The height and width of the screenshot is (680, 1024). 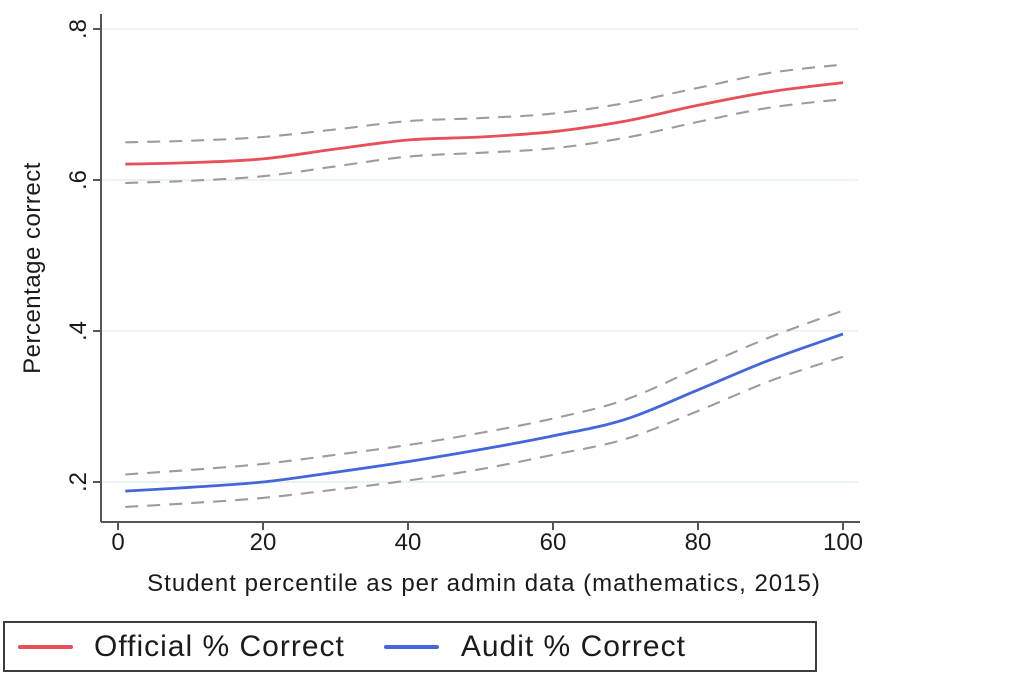 I want to click on x-tick-label-80: 80, so click(x=698, y=542).